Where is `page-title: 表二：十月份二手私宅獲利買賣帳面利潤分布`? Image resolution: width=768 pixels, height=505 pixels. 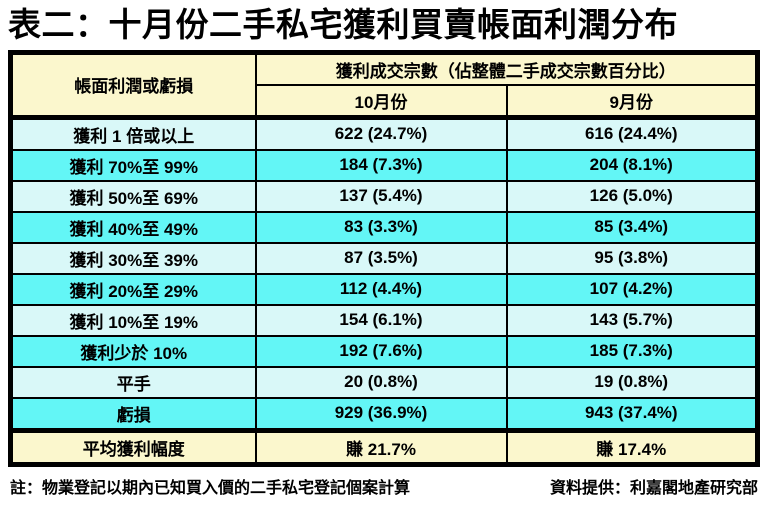
page-title: 表二：十月份二手私宅獲利買賣帳面利潤分布 is located at coordinates (343, 24).